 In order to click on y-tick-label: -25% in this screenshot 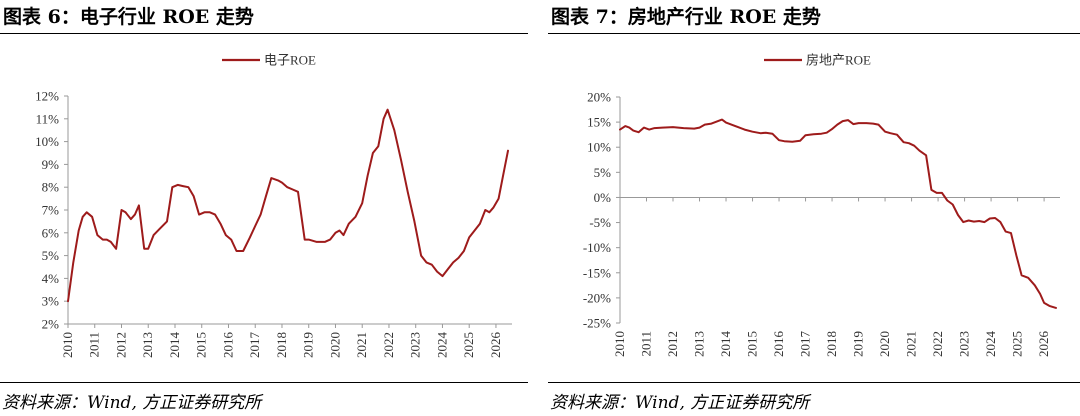, I will do `click(597, 323)`.